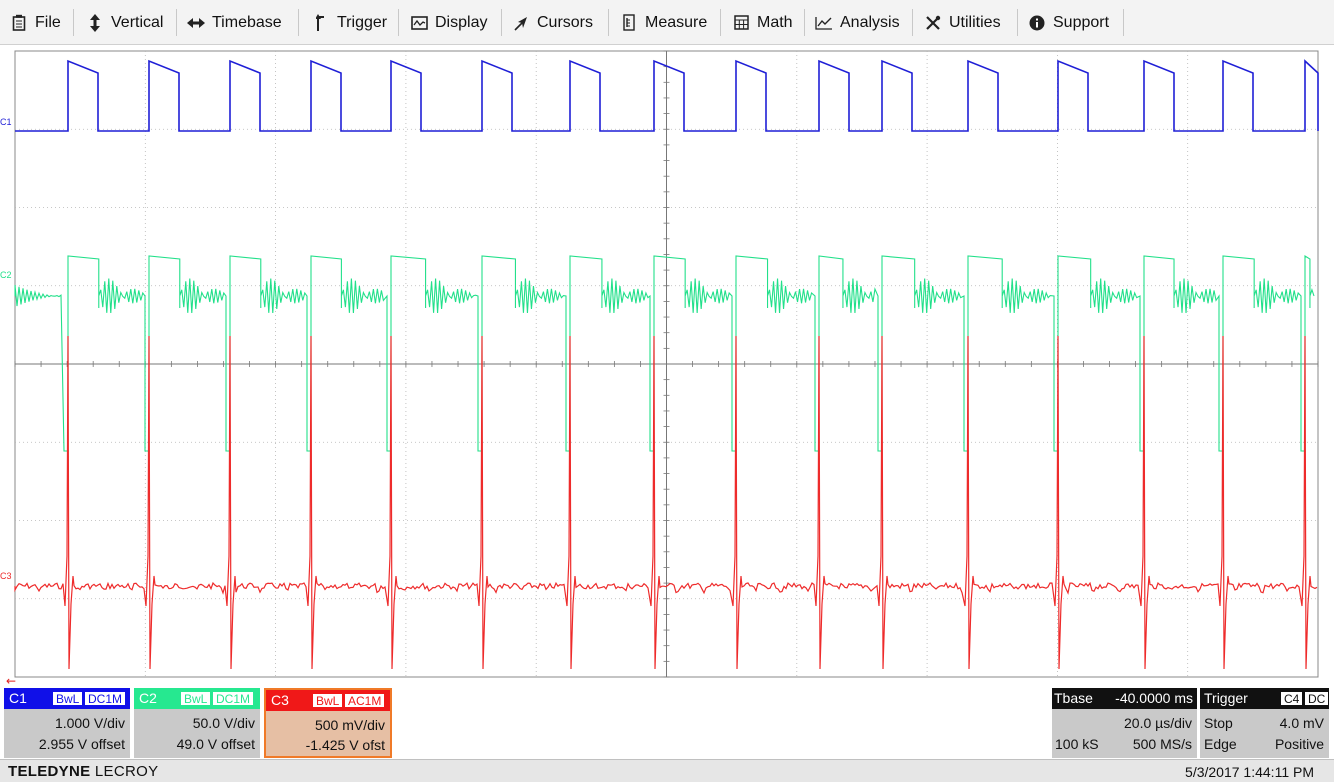 The width and height of the screenshot is (1334, 782). Describe the element at coordinates (1249, 772) in the screenshot. I see `timestamp: 5/3/2017 1:44:11 PM` at that location.